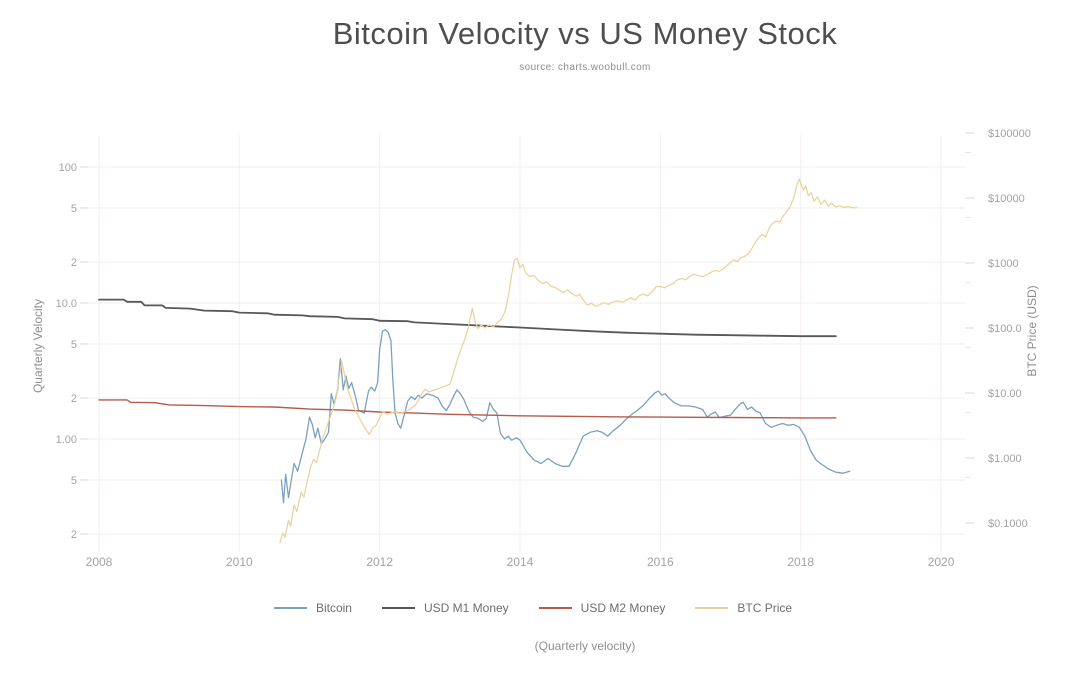 This screenshot has width=1080, height=675. Describe the element at coordinates (1009, 134) in the screenshot. I see `right-tick-label: $100000` at that location.